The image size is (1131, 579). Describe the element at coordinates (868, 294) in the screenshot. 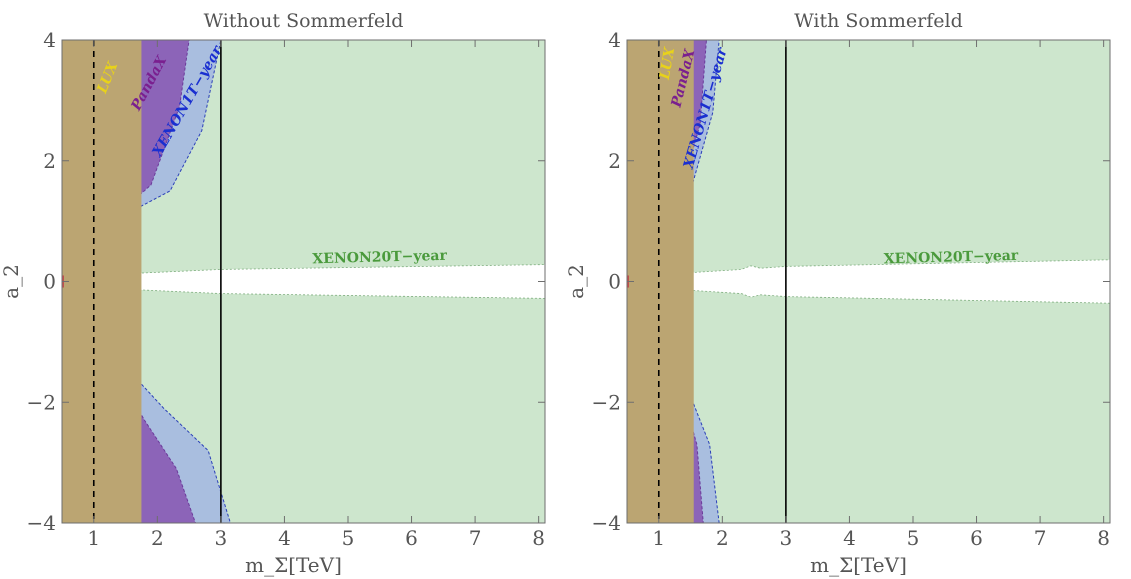

I see `xenon20t-gap-lower-edge` at that location.